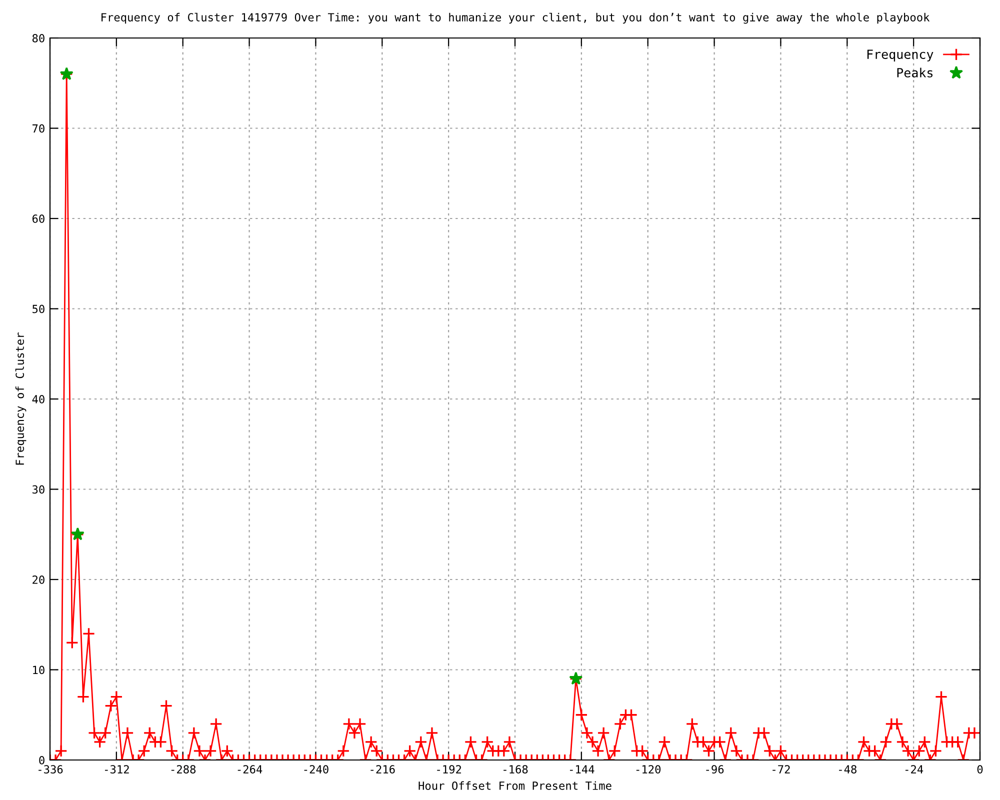 The width and height of the screenshot is (1000, 800). What do you see at coordinates (38, 489) in the screenshot?
I see `y-tick-label: 30` at bounding box center [38, 489].